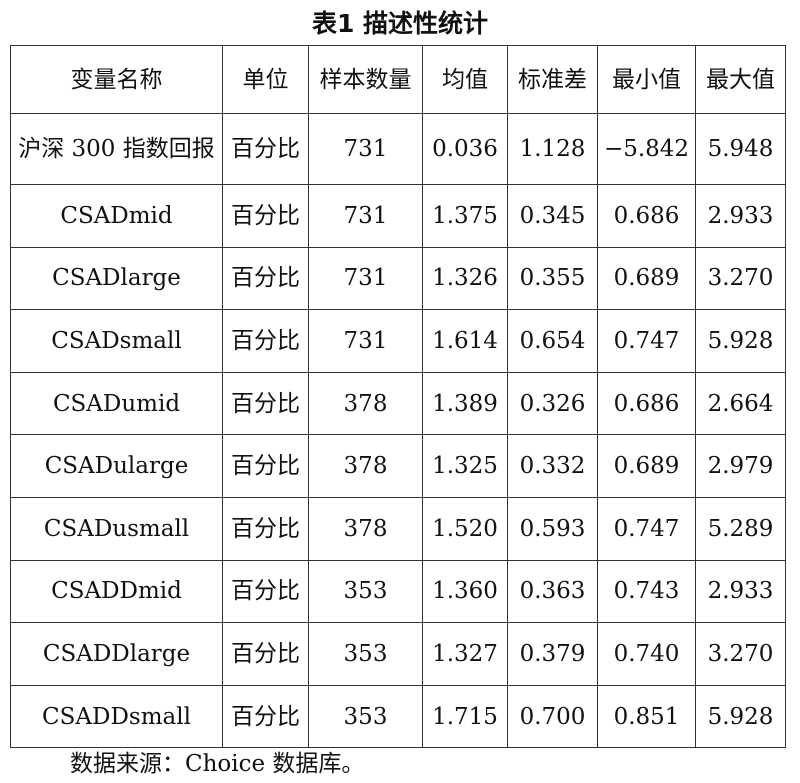  Describe the element at coordinates (646, 79) in the screenshot. I see `header-cell: 最小值` at that location.